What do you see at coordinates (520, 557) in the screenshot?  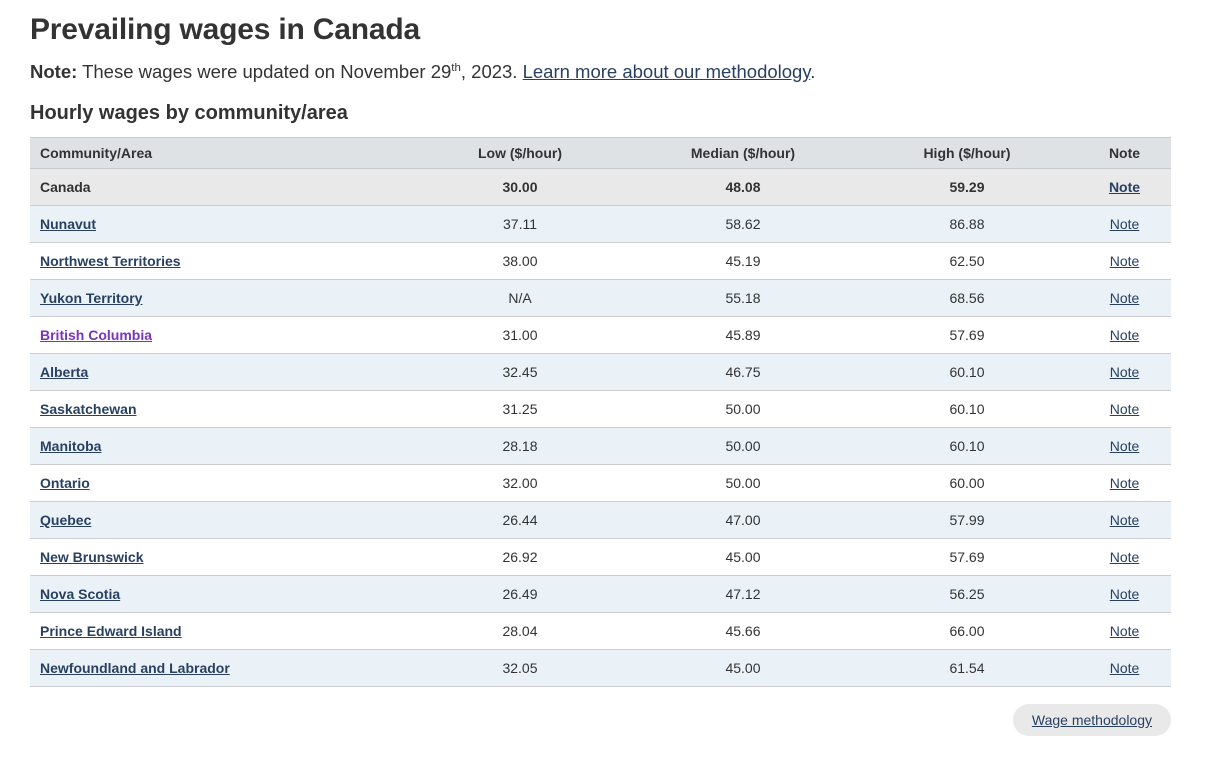 I see `low-value: 26.92` at bounding box center [520, 557].